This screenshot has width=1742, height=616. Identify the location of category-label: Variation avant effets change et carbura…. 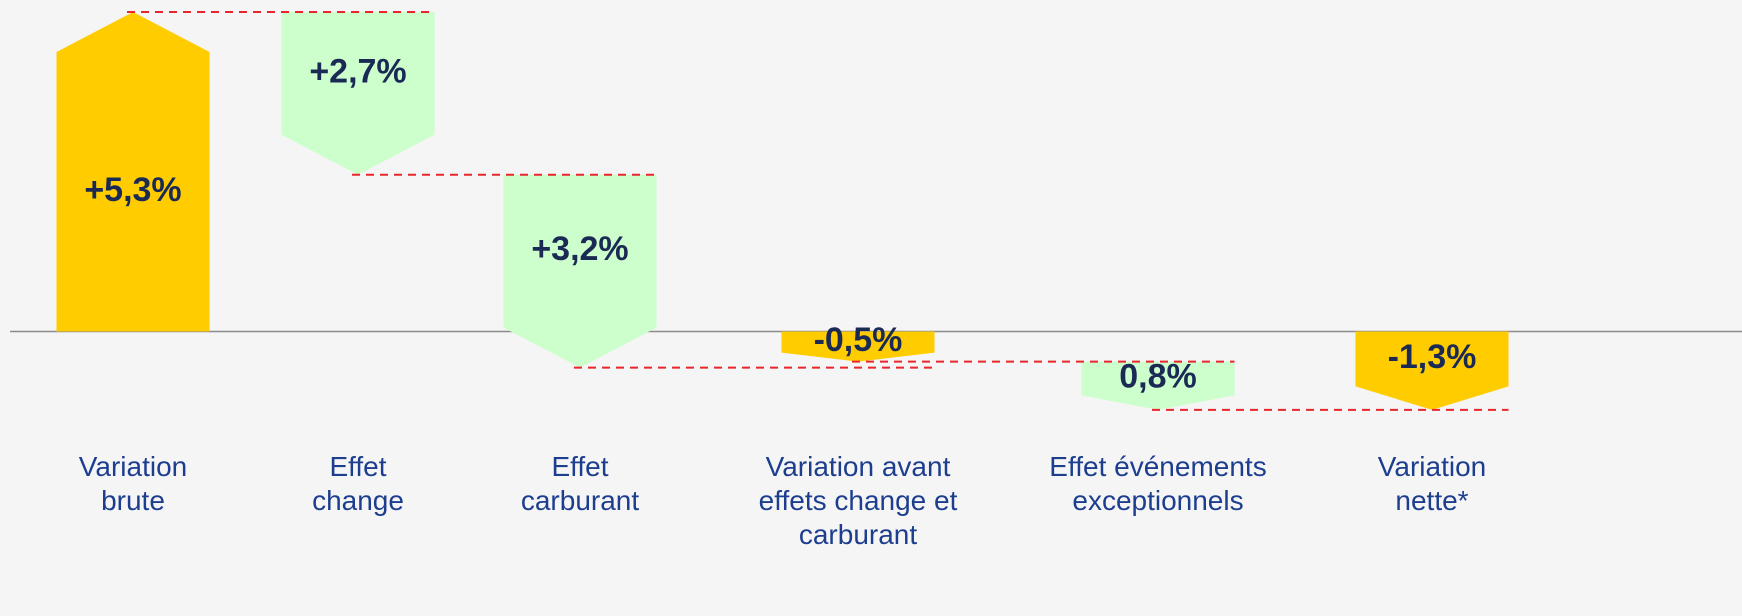
(858, 500).